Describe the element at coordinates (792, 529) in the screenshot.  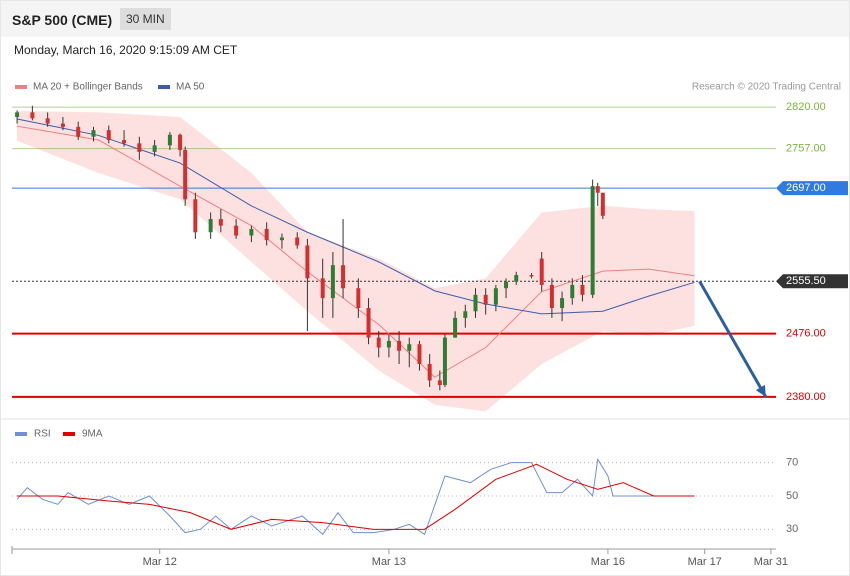
I see `y-tick-label: 30` at that location.